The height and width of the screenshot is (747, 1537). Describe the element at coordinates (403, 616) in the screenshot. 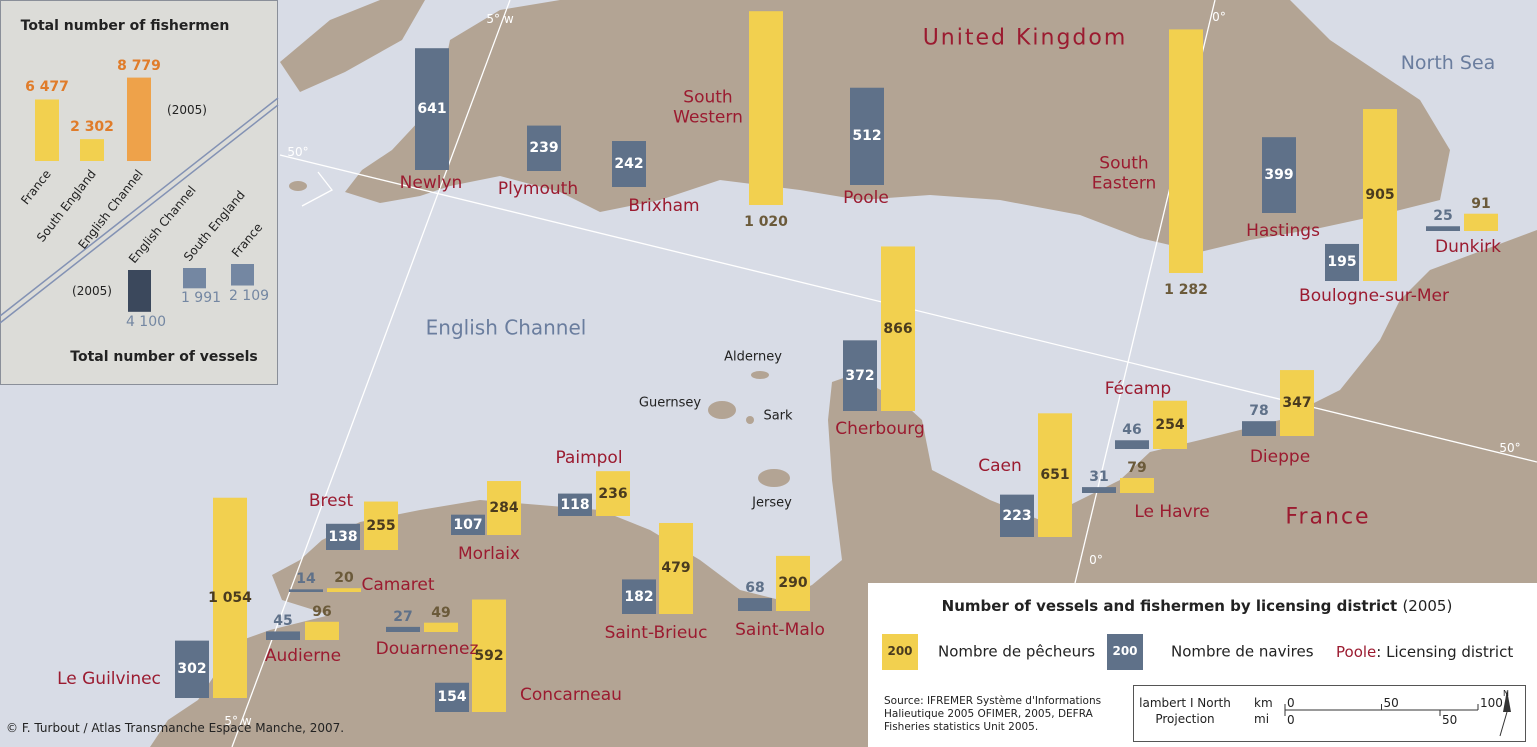

I see `bar-label: 27` at that location.